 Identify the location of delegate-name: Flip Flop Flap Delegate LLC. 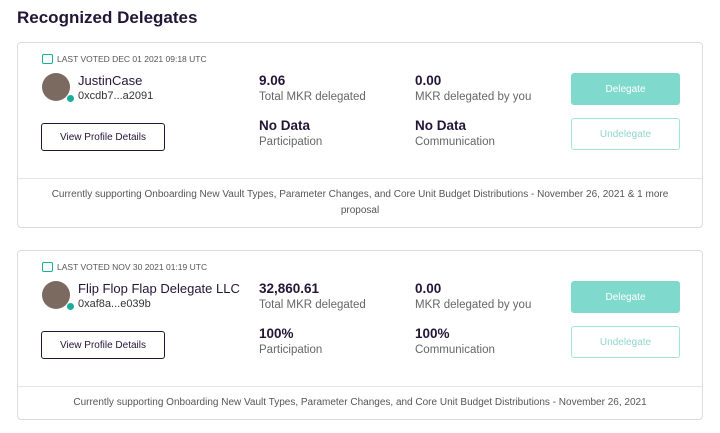
(159, 288).